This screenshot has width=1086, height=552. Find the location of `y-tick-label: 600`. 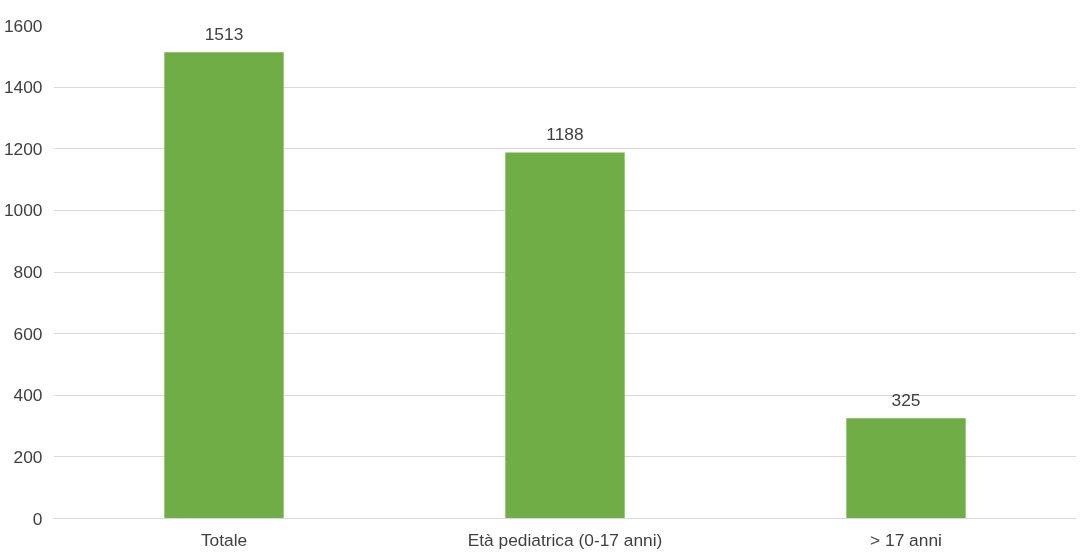

y-tick-label: 600 is located at coordinates (28, 333).